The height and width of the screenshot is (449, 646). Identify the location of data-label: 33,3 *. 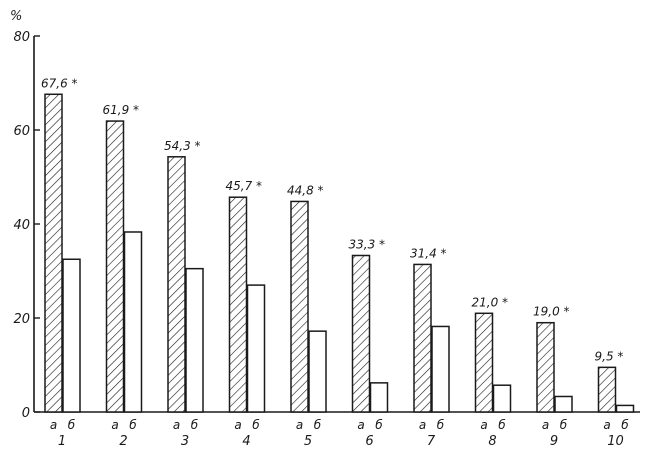
(367, 244).